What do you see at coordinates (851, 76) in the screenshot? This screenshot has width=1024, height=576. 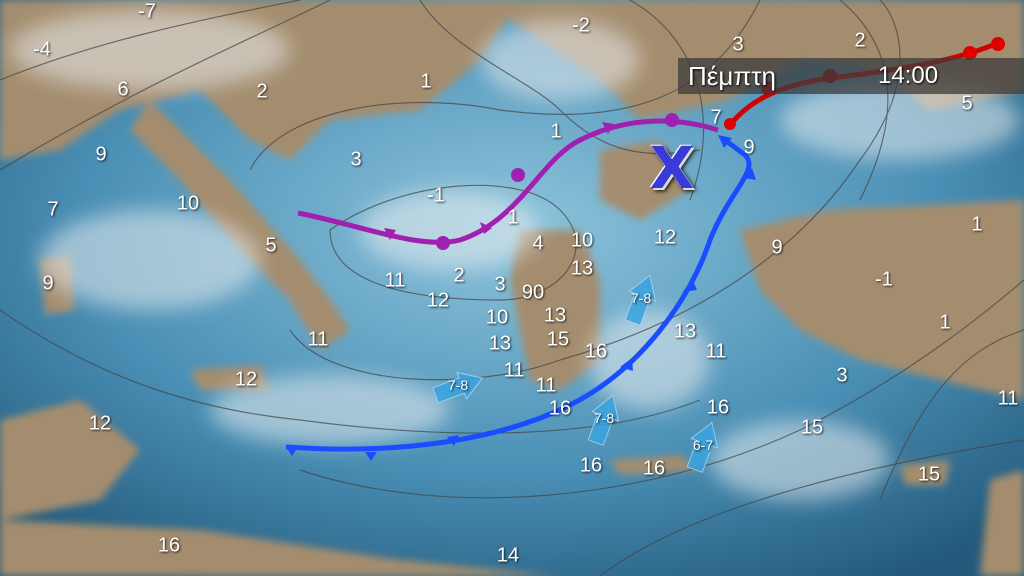 I see `time-banner` at bounding box center [851, 76].